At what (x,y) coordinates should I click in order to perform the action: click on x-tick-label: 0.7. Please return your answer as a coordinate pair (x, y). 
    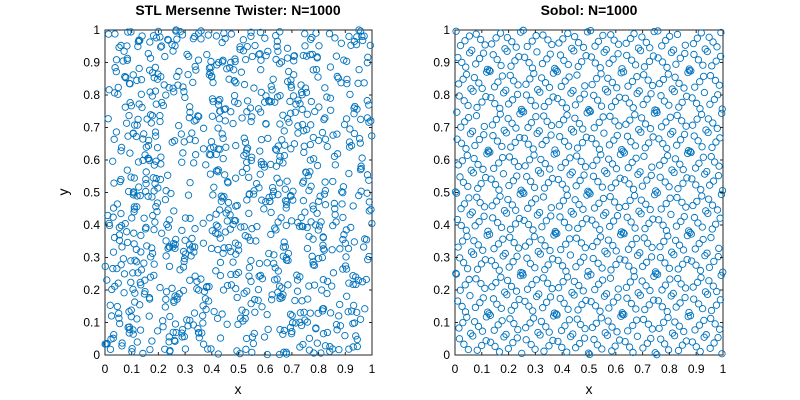
    Looking at the image, I should click on (642, 369).